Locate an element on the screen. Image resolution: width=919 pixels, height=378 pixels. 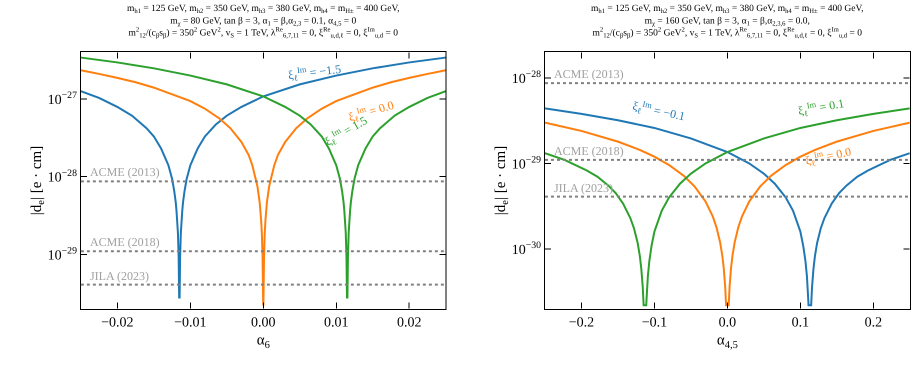
x-tick-label: 0.0 is located at coordinates (727, 323).